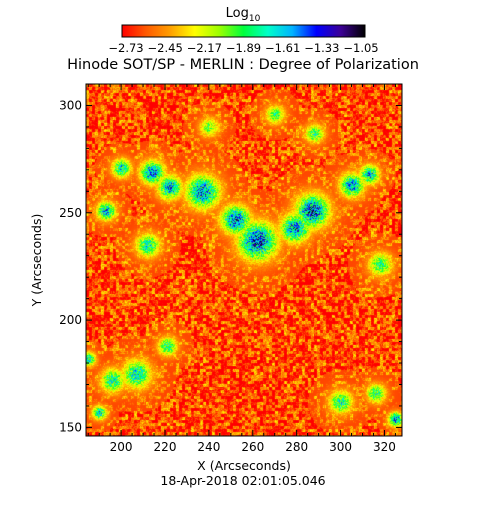 The width and height of the screenshot is (486, 512). What do you see at coordinates (384, 447) in the screenshot?
I see `x-tick-label: 320` at bounding box center [384, 447].